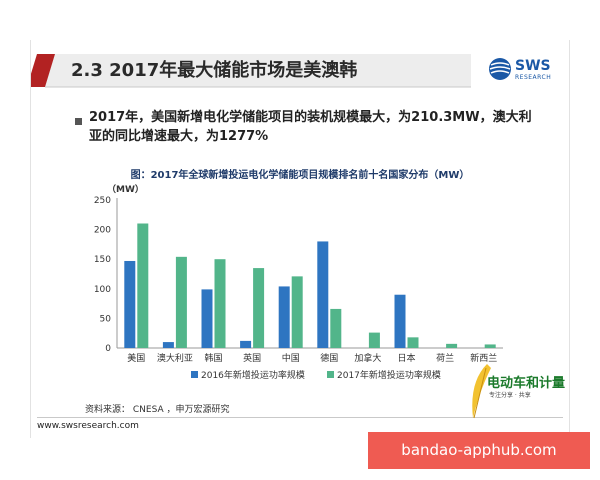 This screenshot has height=480, width=600. Describe the element at coordinates (136, 358) in the screenshot. I see `x-tick-label: 美国` at that location.